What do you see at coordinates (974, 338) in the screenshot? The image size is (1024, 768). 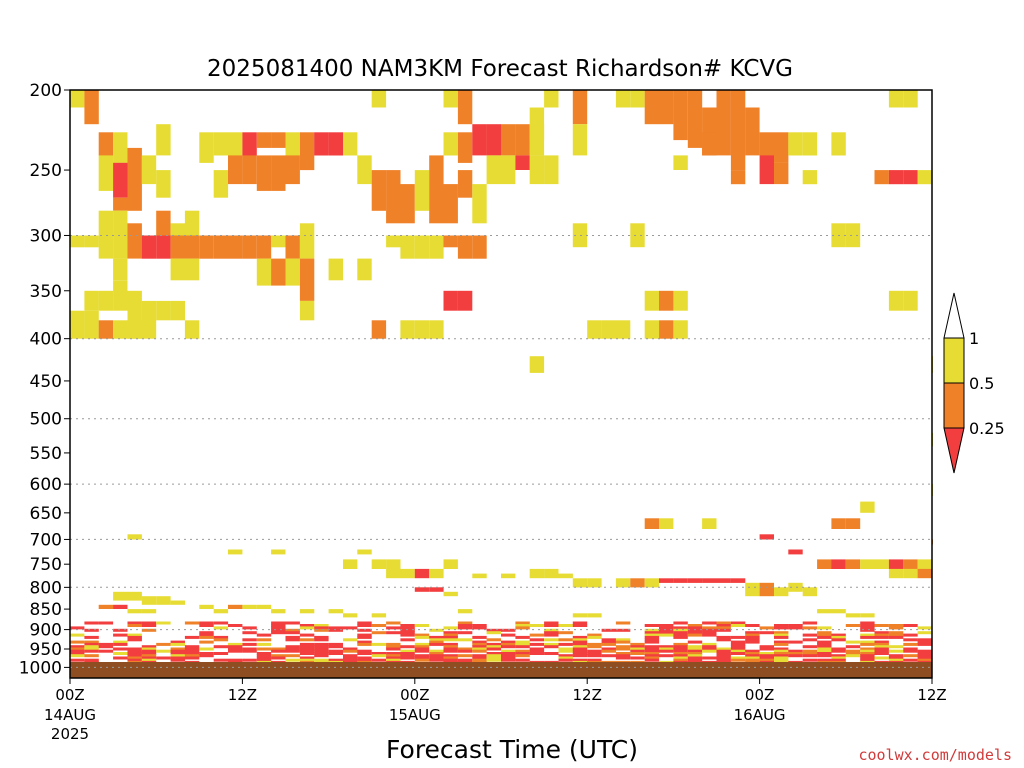 I see `legend-label-1: 1` at bounding box center [974, 338].